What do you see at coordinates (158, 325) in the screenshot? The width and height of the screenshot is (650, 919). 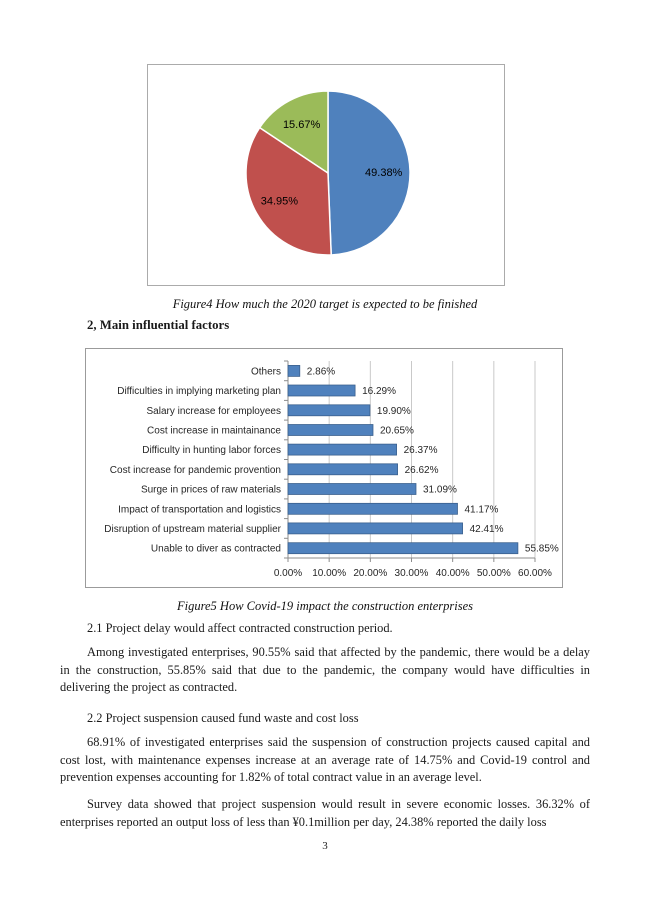 I see `section-heading: 2, Main influential factors` at bounding box center [158, 325].